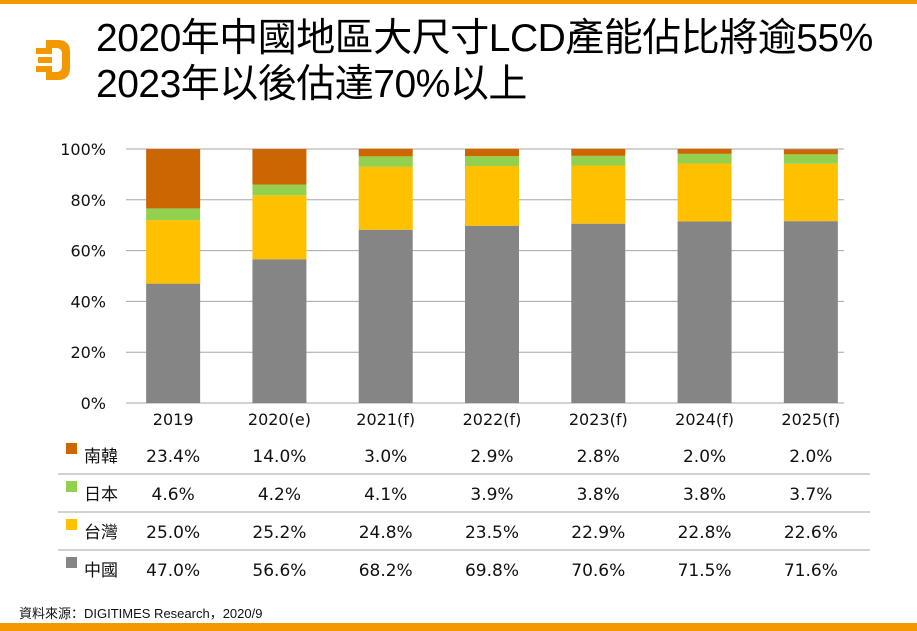 Image resolution: width=917 pixels, height=631 pixels. I want to click on data-label: 3.7%, so click(810, 495).